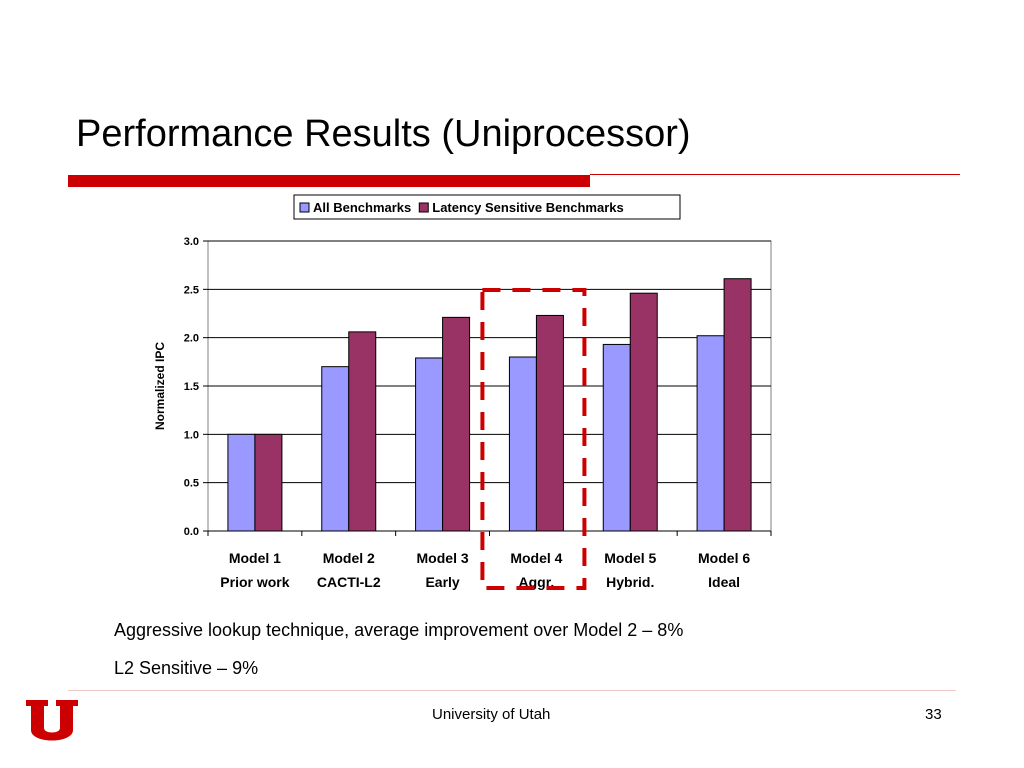 This screenshot has width=1024, height=768. What do you see at coordinates (933, 714) in the screenshot?
I see `page-number: 33` at bounding box center [933, 714].